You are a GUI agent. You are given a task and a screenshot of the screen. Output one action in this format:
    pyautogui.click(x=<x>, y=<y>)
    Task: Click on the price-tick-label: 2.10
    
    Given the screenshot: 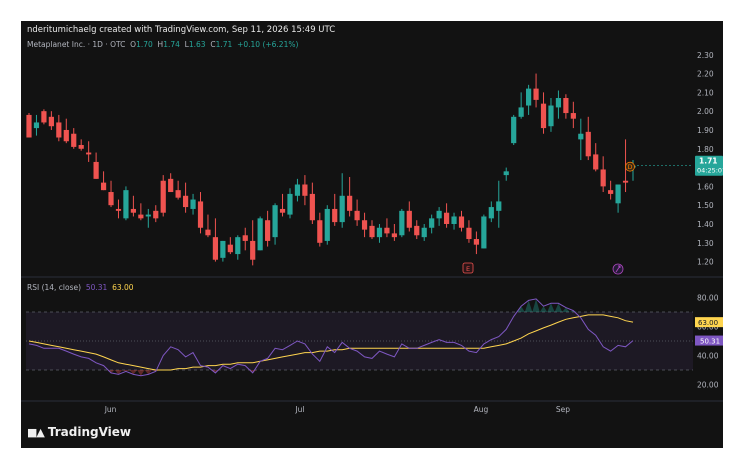 What is the action you would take?
    pyautogui.click(x=705, y=92)
    